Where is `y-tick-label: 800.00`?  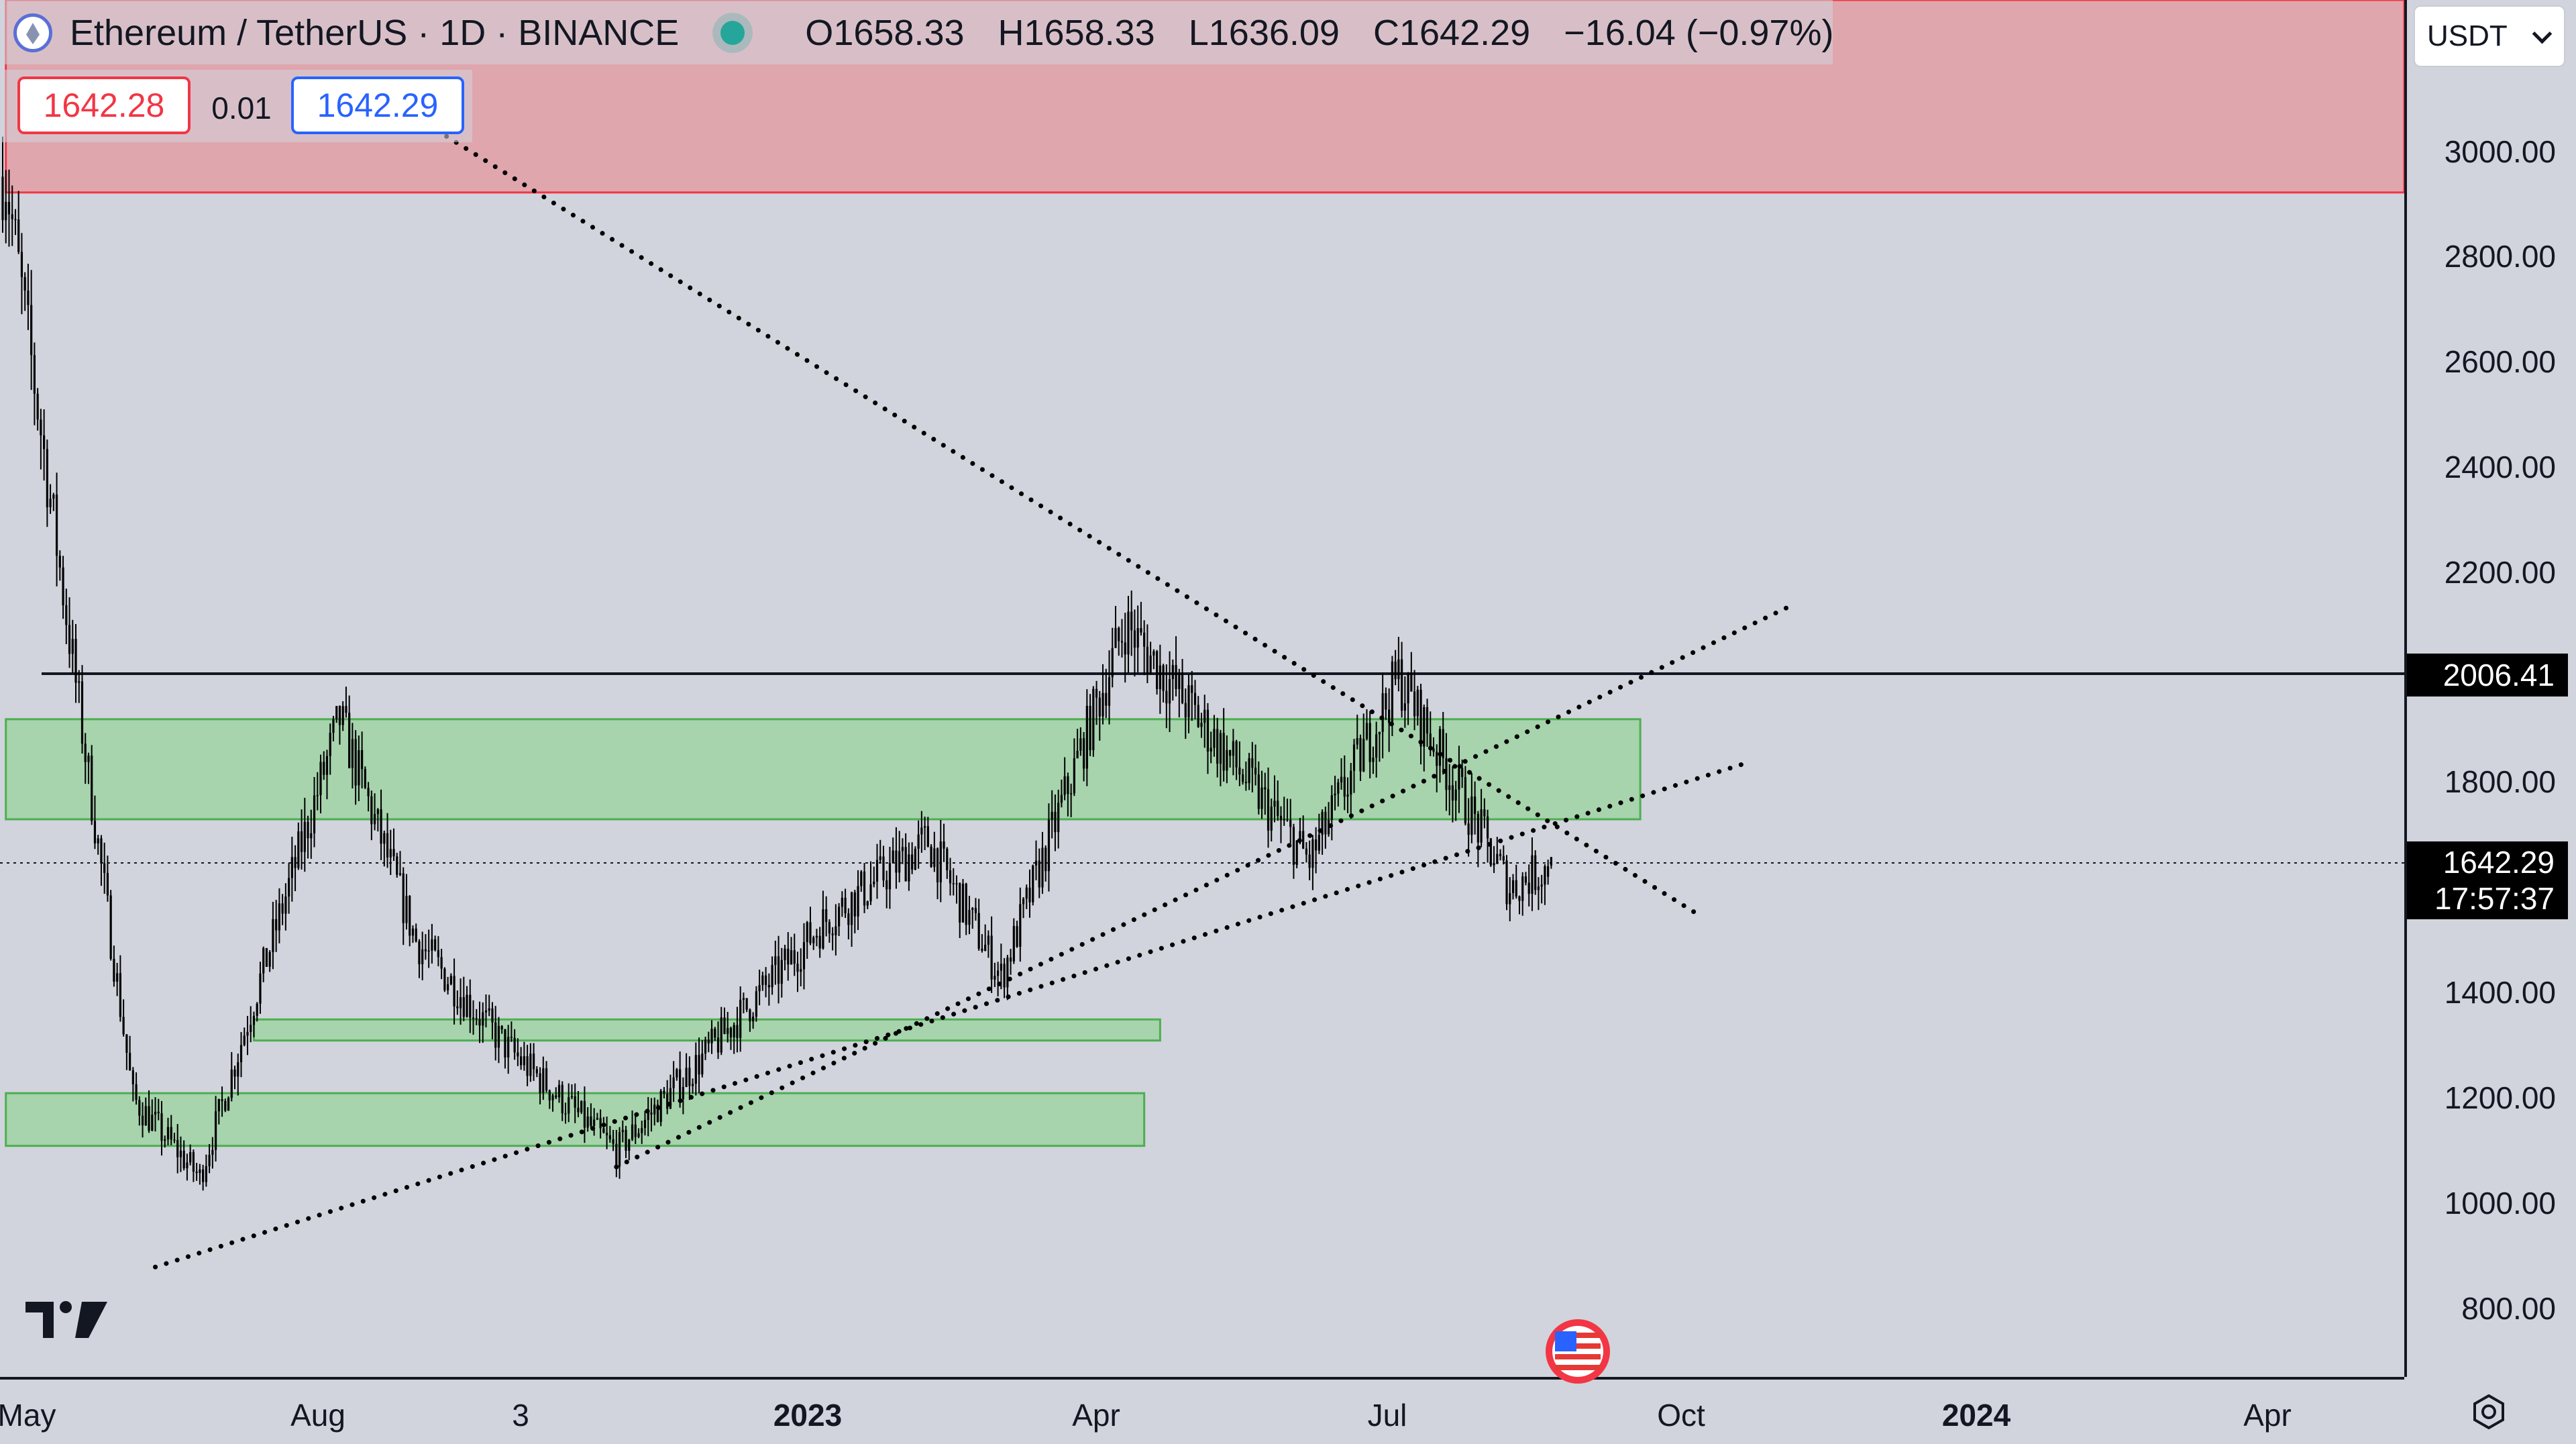
y-tick-label: 800.00 is located at coordinates (2508, 1308).